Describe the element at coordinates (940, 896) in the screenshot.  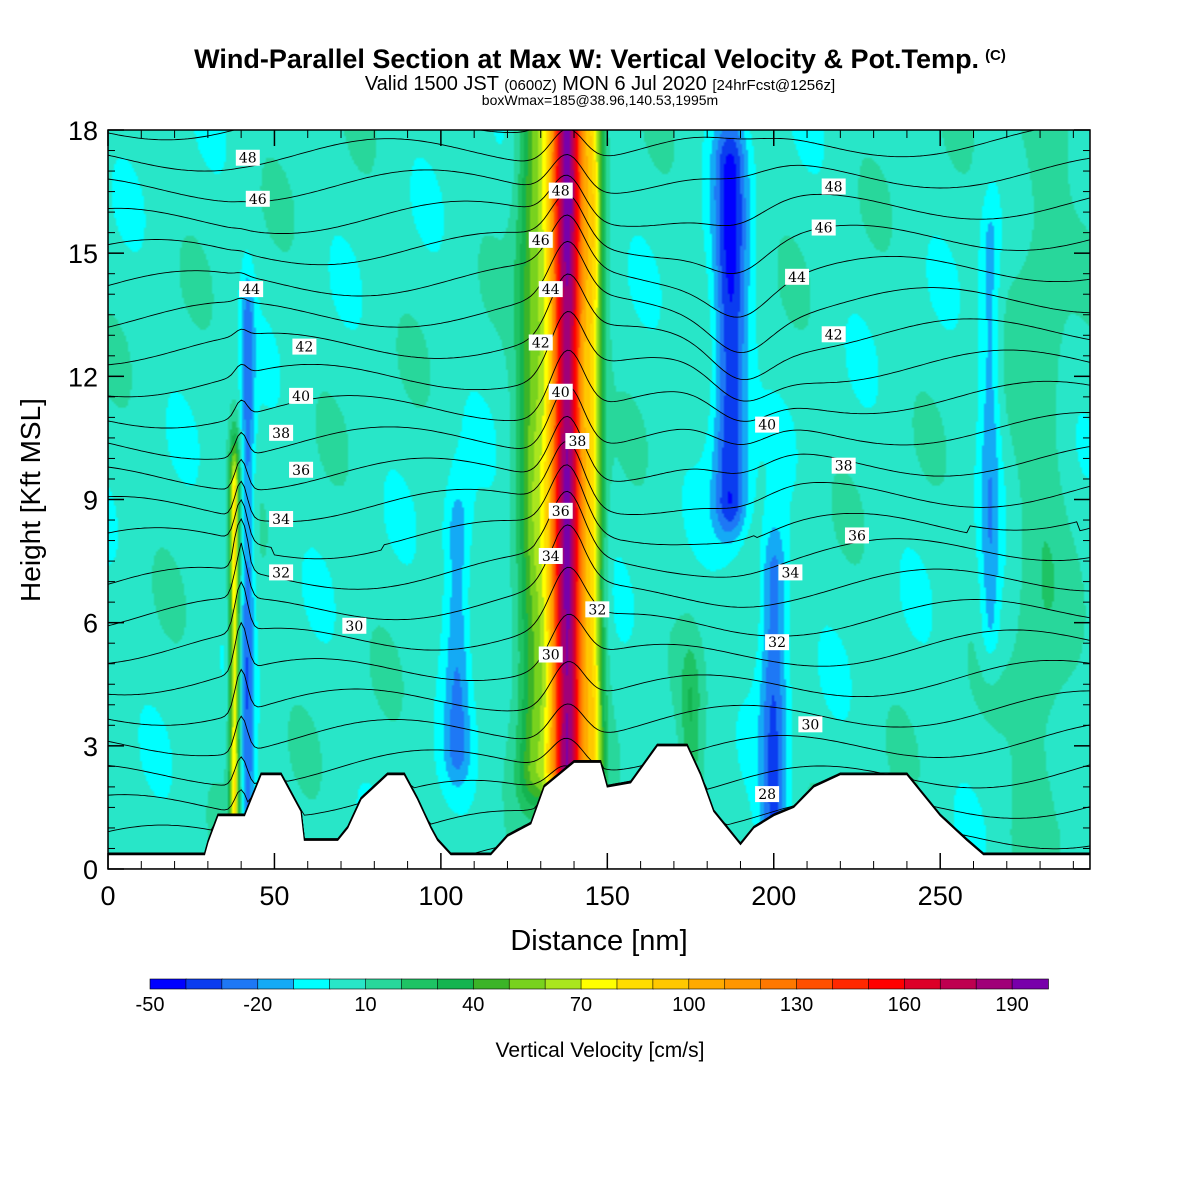
I see `x-tick-label: 250` at that location.